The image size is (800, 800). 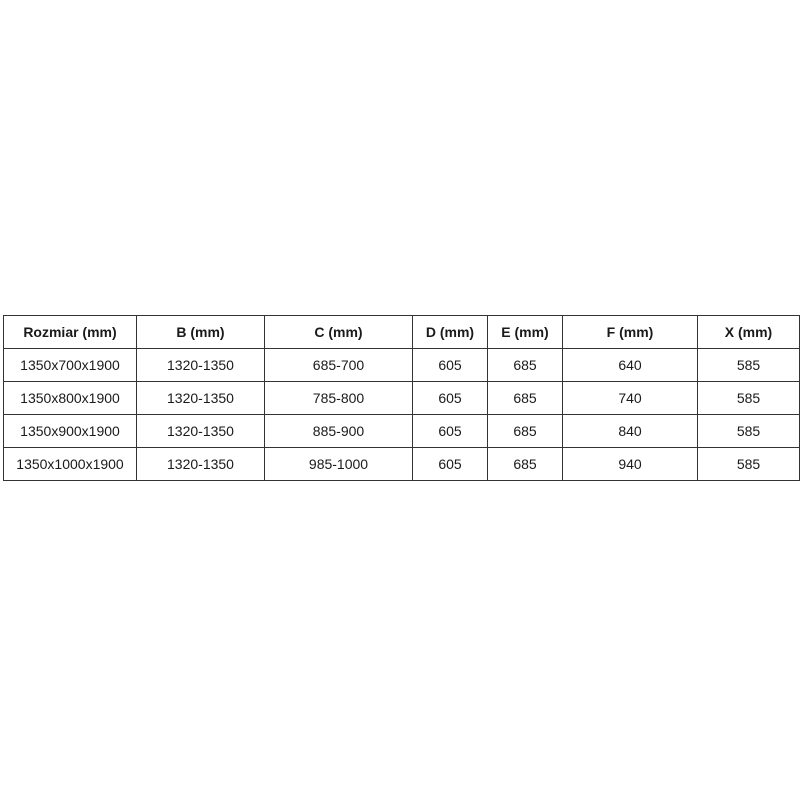 I want to click on table-cell: 785-800, so click(x=338, y=398).